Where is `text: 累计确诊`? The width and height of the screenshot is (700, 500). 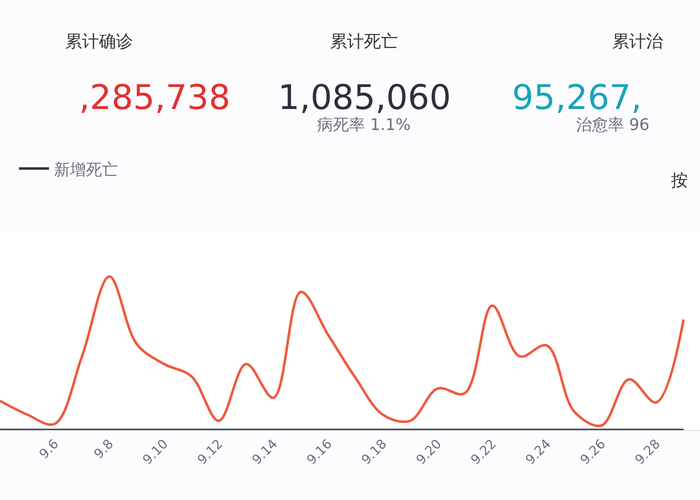
text: 累计确诊 is located at coordinates (99, 42).